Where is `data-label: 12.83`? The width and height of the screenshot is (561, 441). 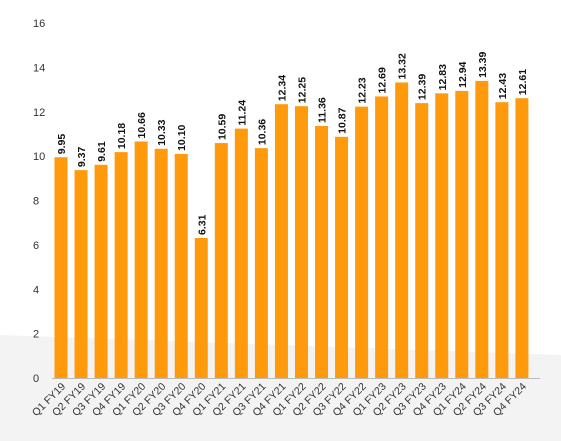
data-label: 12.83 is located at coordinates (443, 77).